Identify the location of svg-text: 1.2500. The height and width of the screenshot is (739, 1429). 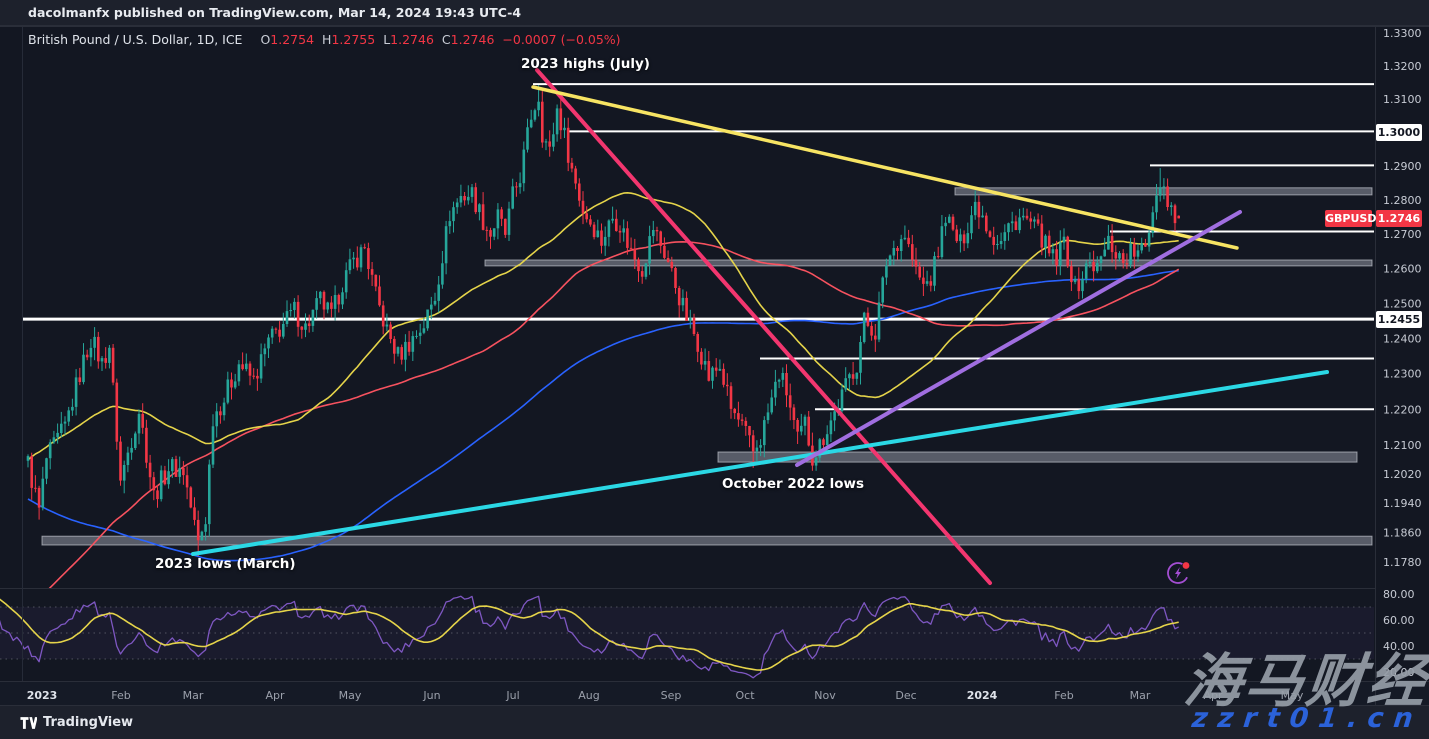
(1402, 303).